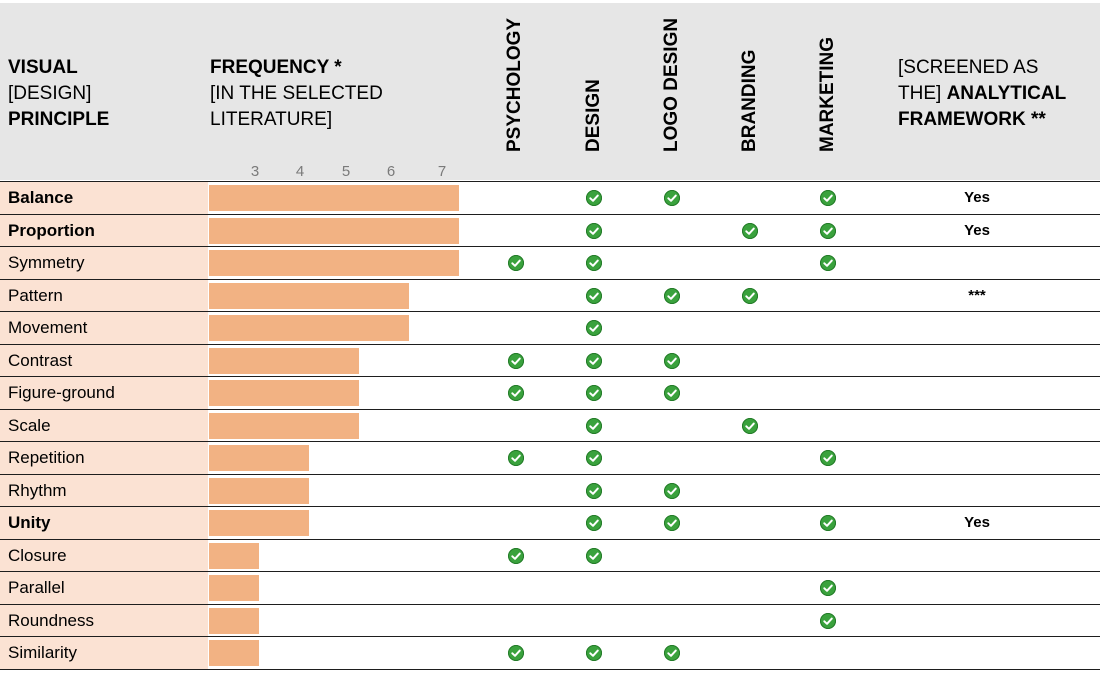  I want to click on principle-label: Similarity, so click(42, 652).